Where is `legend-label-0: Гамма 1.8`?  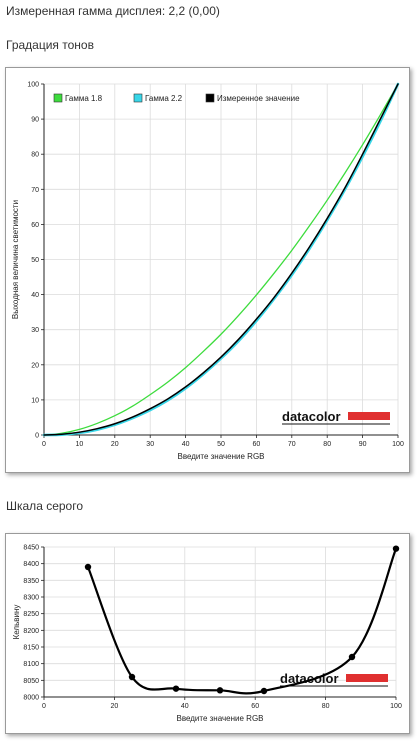
legend-label-0: Гамма 1.8 is located at coordinates (84, 98).